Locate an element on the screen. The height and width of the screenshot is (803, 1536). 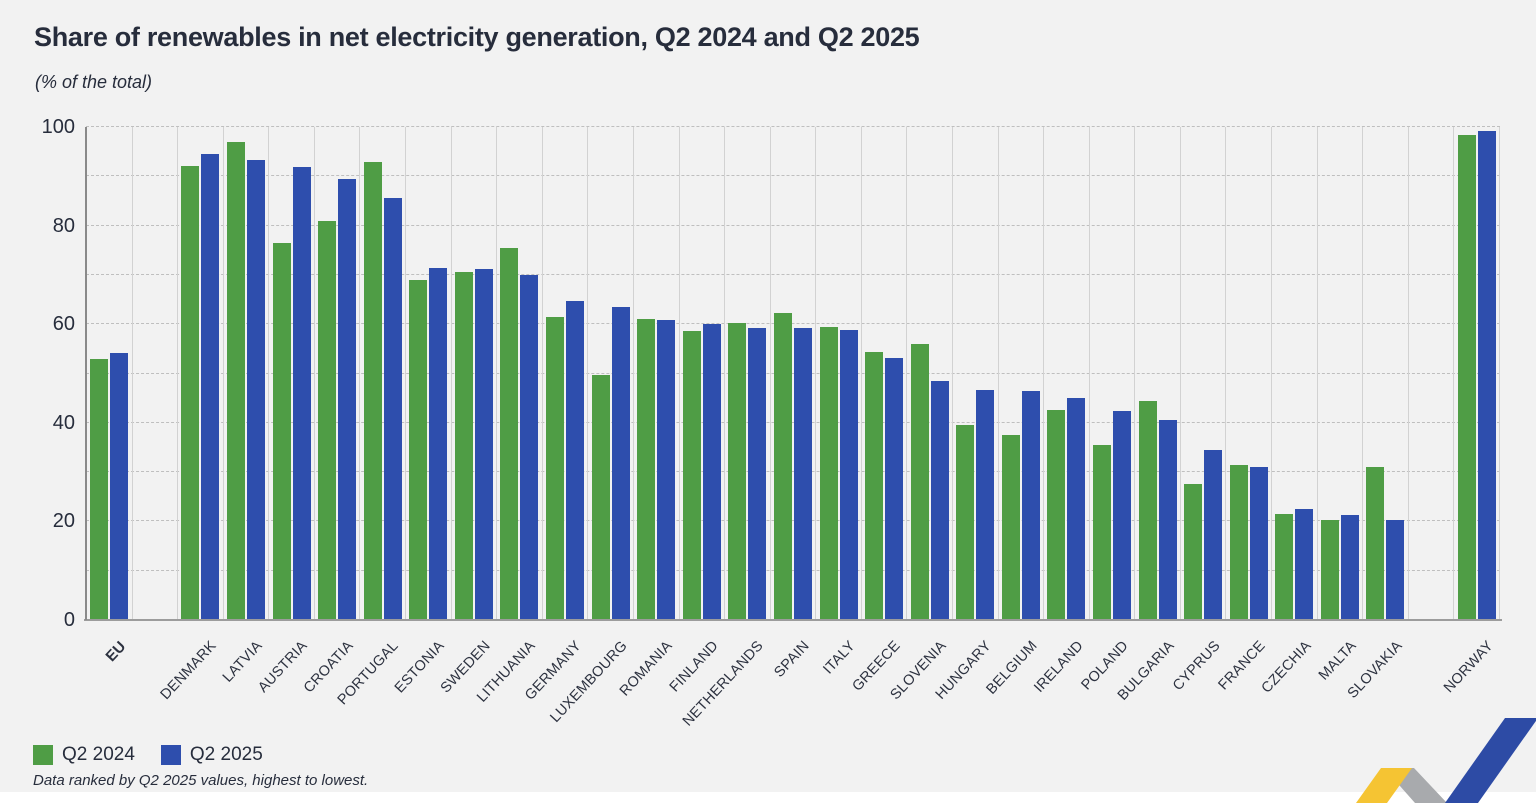
x-label-greece: GREECE is located at coordinates (876, 666).